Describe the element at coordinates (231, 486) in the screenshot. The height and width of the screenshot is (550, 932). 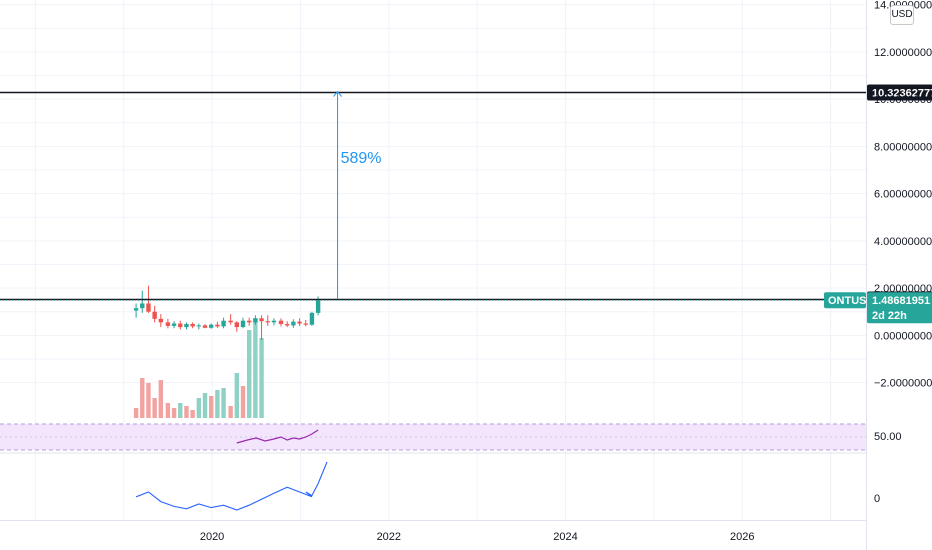
I see `oscillator-line` at that location.